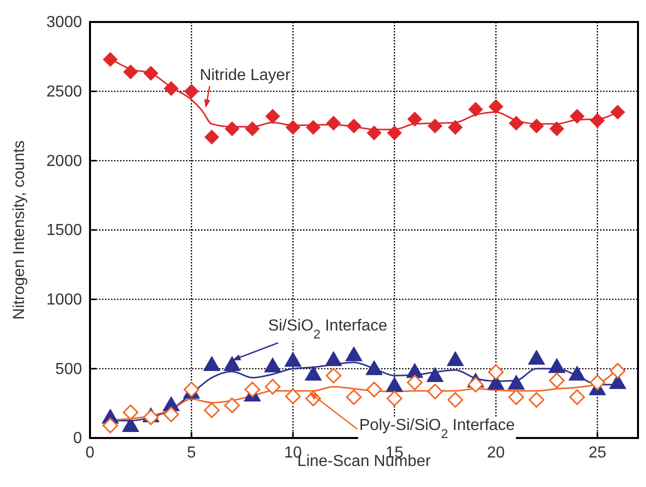 This screenshot has width=646, height=487. I want to click on y-tick-label: 2500, so click(64, 91).